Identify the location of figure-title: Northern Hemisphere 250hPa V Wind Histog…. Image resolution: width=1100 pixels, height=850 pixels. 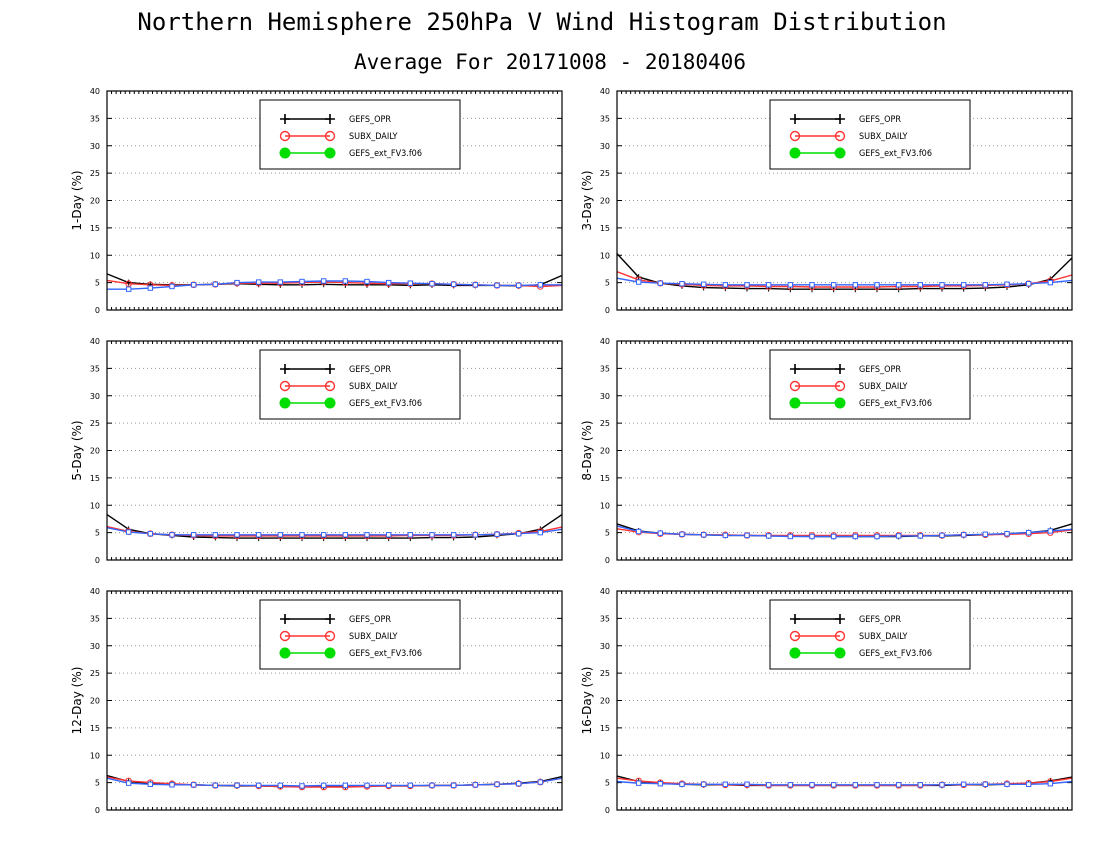
(541, 22).